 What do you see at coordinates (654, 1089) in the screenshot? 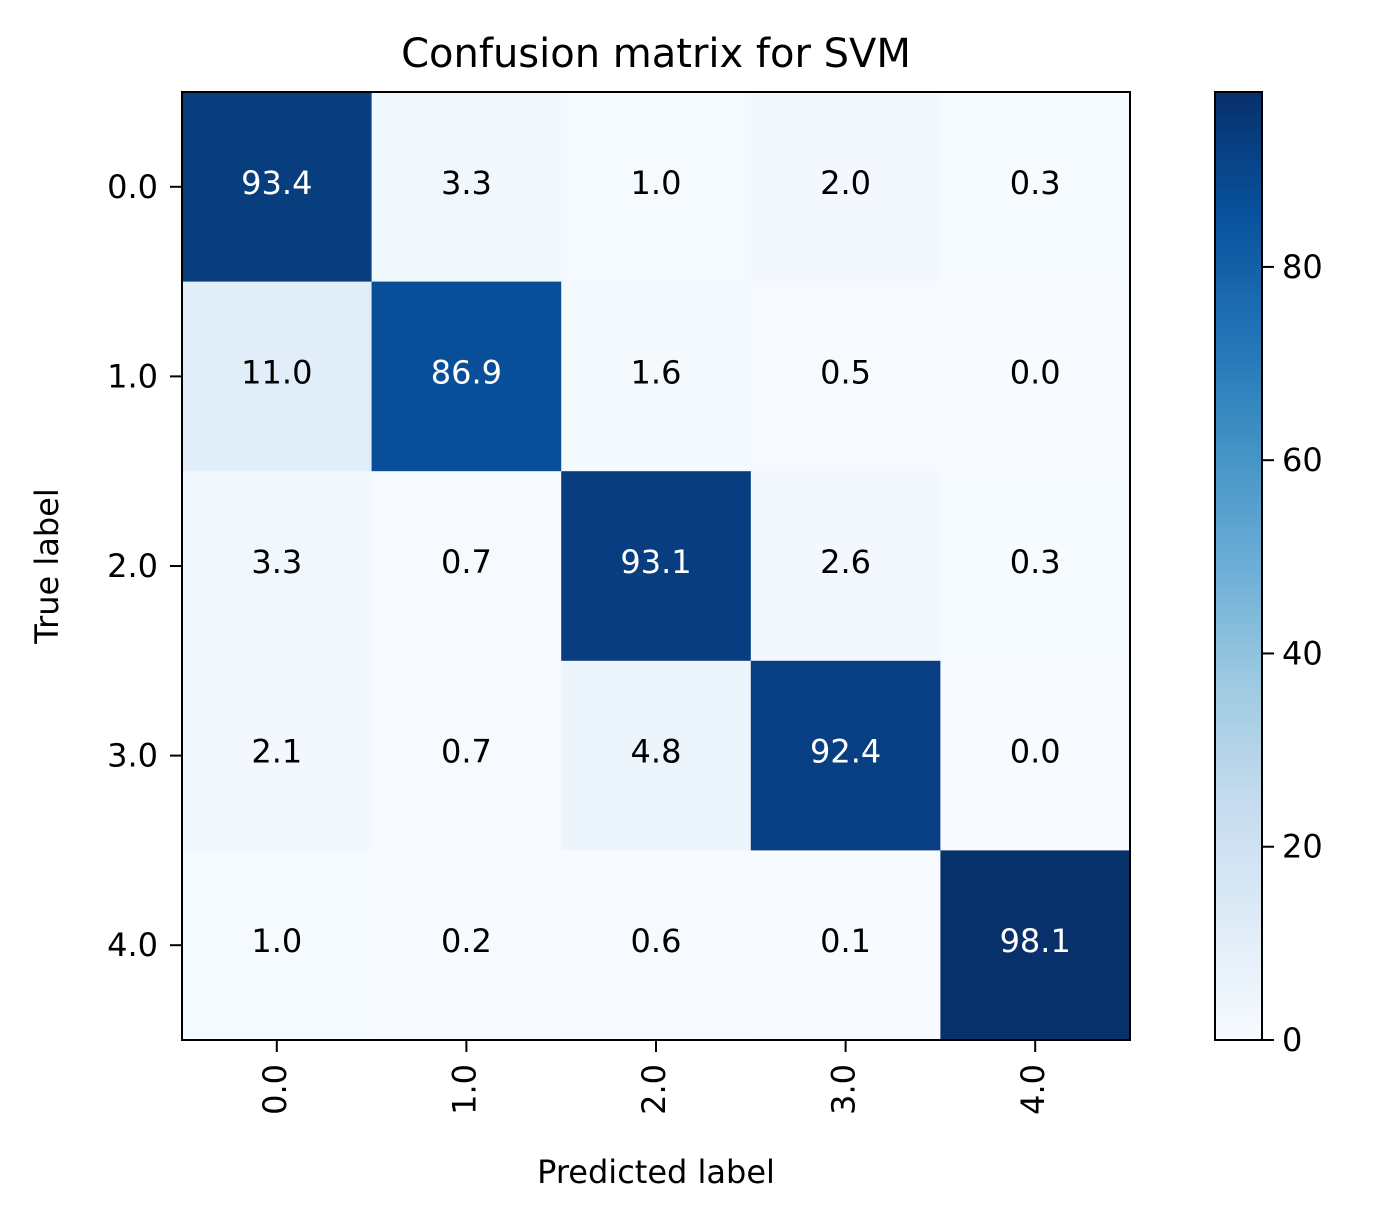
I see `x-tick-label: 2.0` at bounding box center [654, 1089].